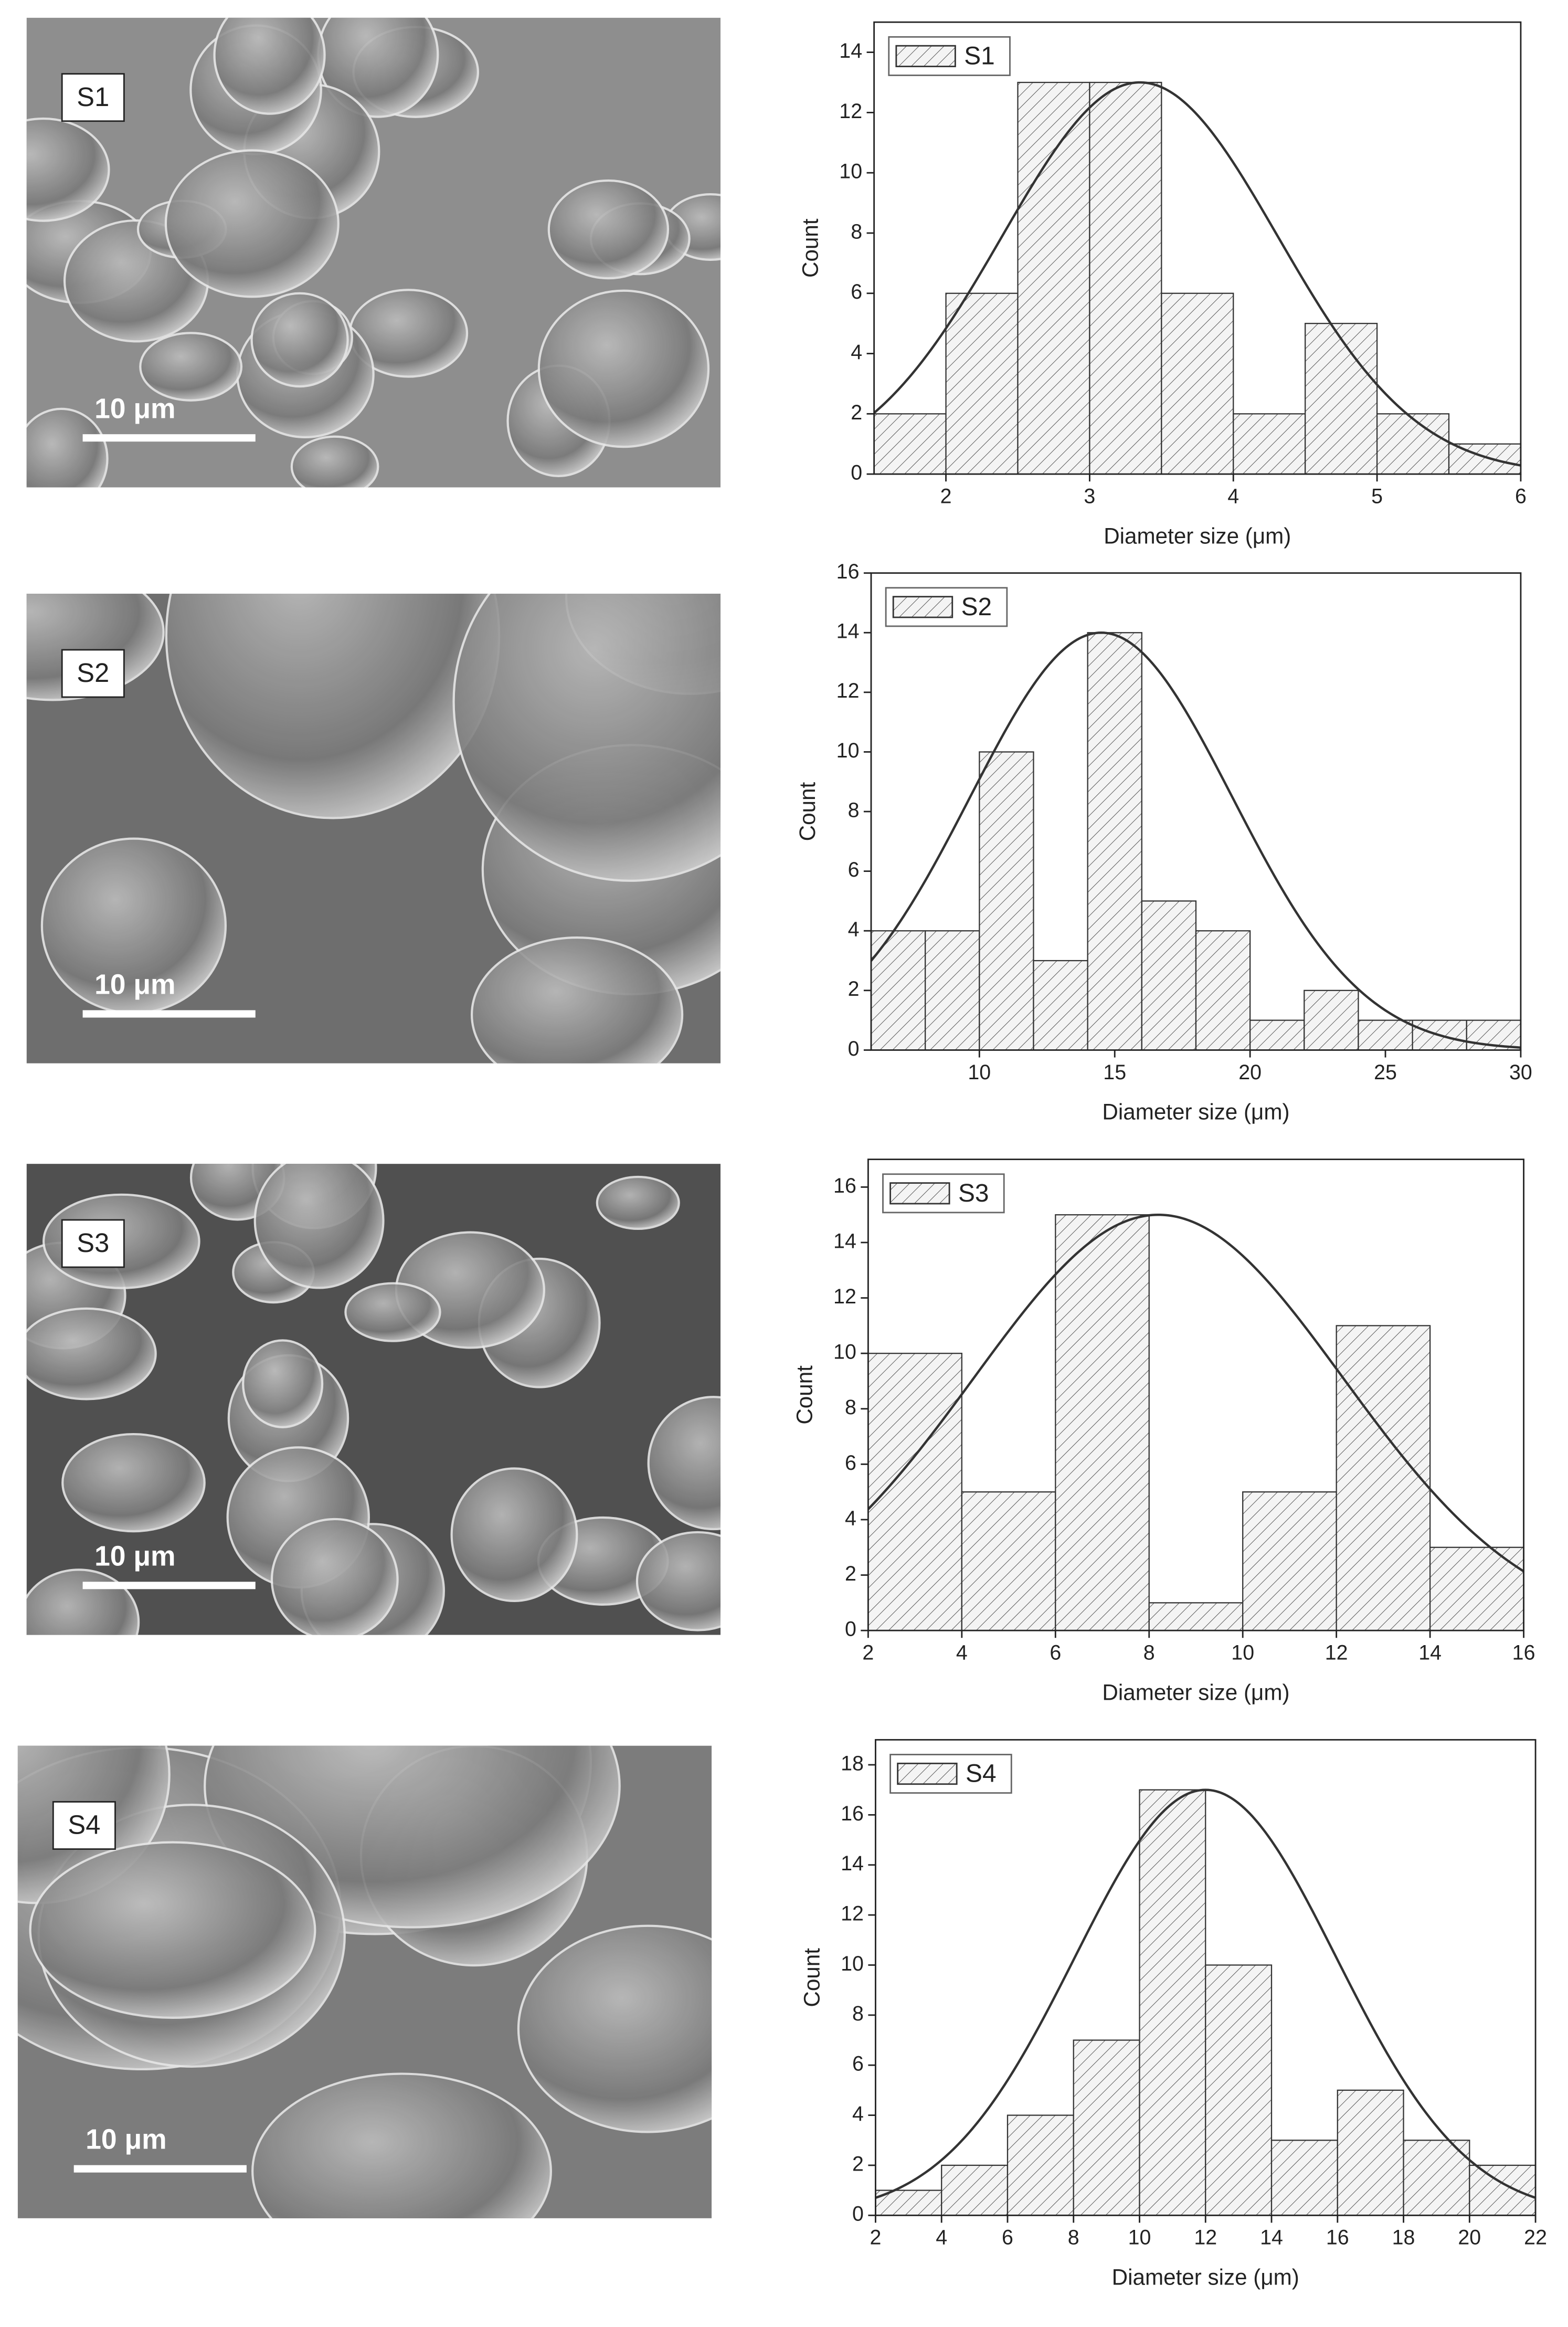 The width and height of the screenshot is (1568, 2327). I want to click on sem-image: S1 10 μm, so click(373, 252).